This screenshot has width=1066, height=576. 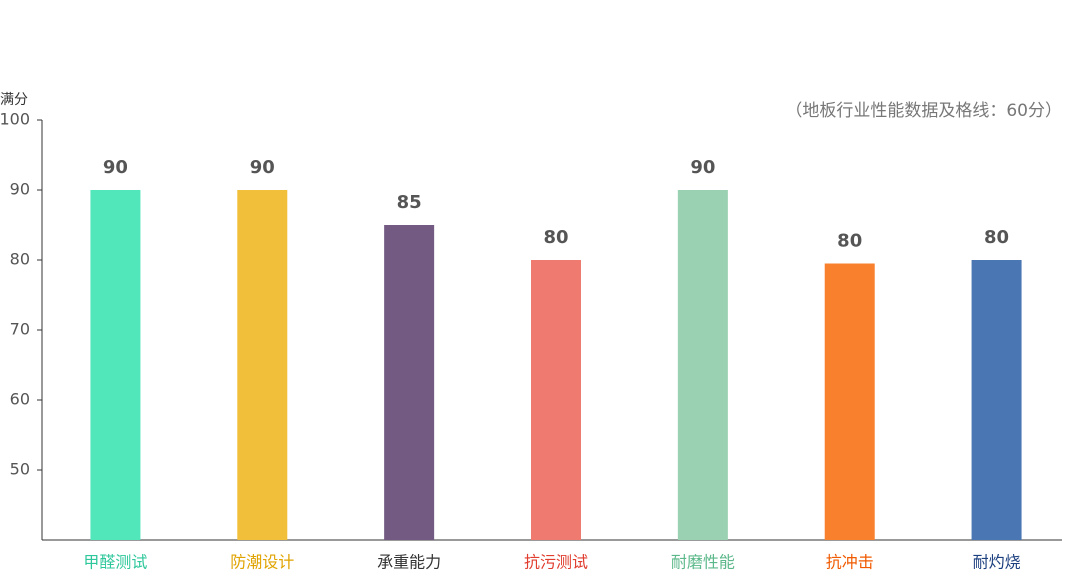 I want to click on y-tick-label: 100, so click(x=15, y=119).